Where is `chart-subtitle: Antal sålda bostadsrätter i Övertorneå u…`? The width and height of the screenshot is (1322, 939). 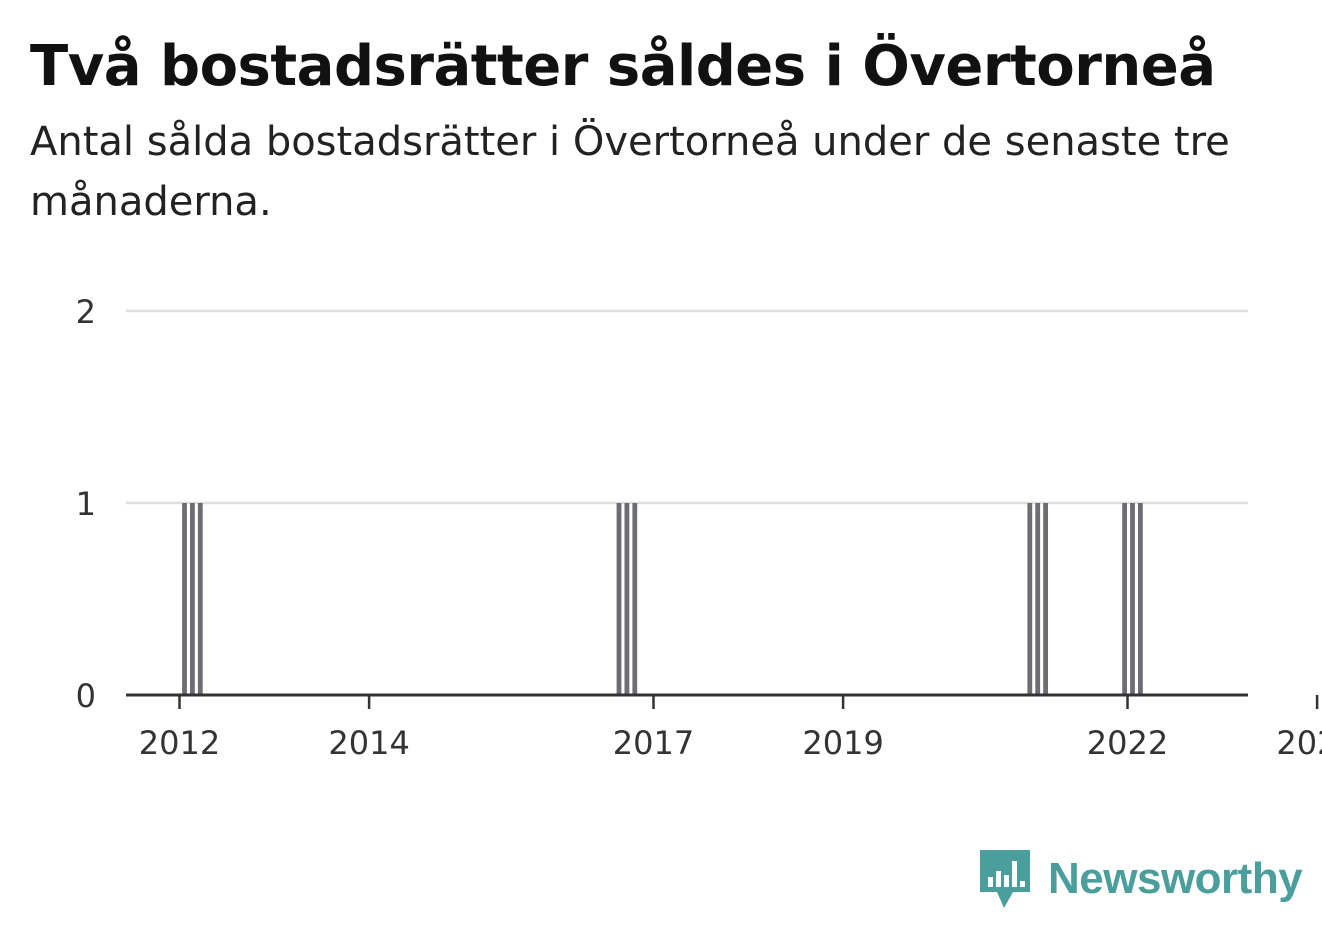
chart-subtitle: Antal sålda bostadsrätter i Övertorneå u… is located at coordinates (630, 172).